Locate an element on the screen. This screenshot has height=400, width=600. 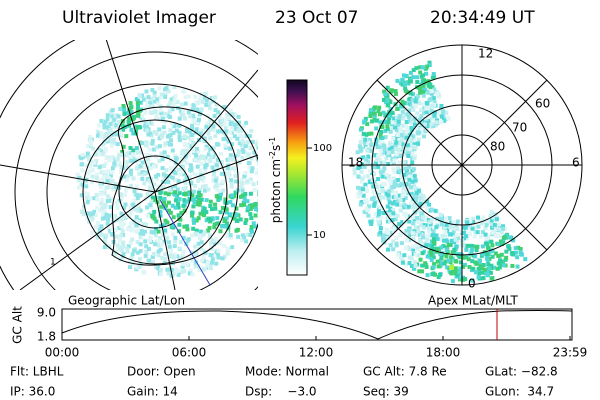
title: Ultraviolet Imager is located at coordinates (139, 18).